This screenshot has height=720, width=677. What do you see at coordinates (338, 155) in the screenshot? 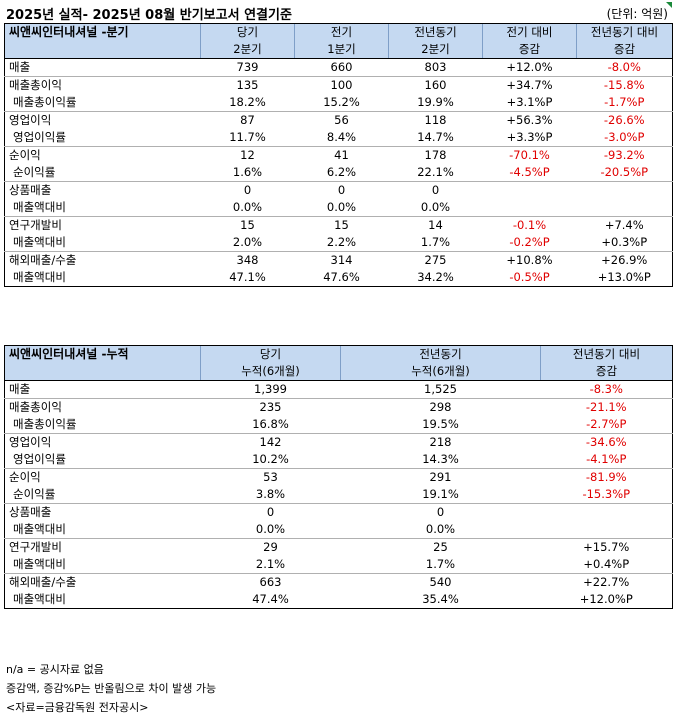
I see `table-row: 순이익 12 41 178 -70.1% -93.2%` at bounding box center [338, 155].